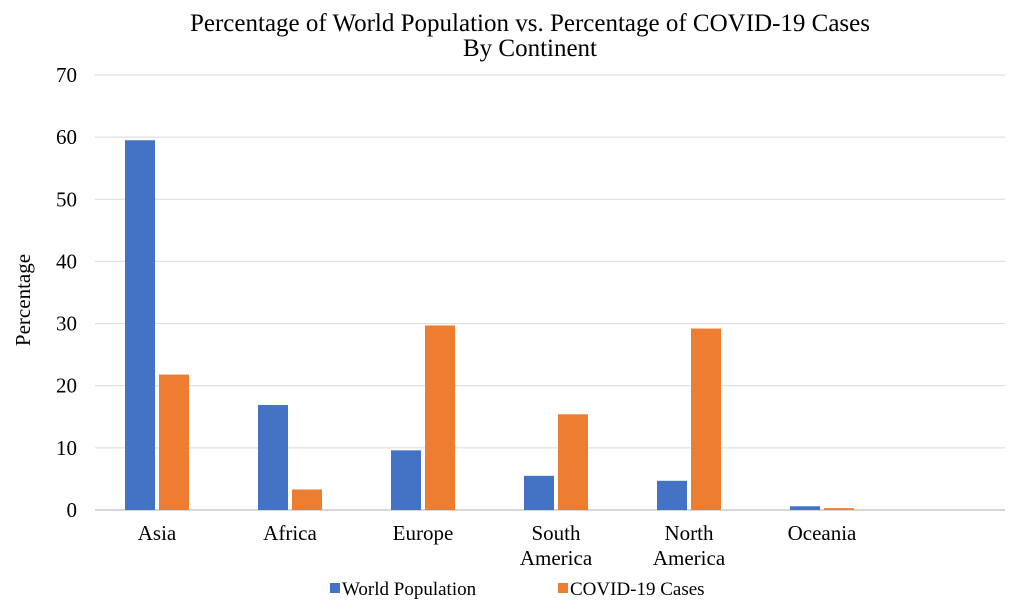  I want to click on chart-subtitle: By Continent, so click(530, 48).